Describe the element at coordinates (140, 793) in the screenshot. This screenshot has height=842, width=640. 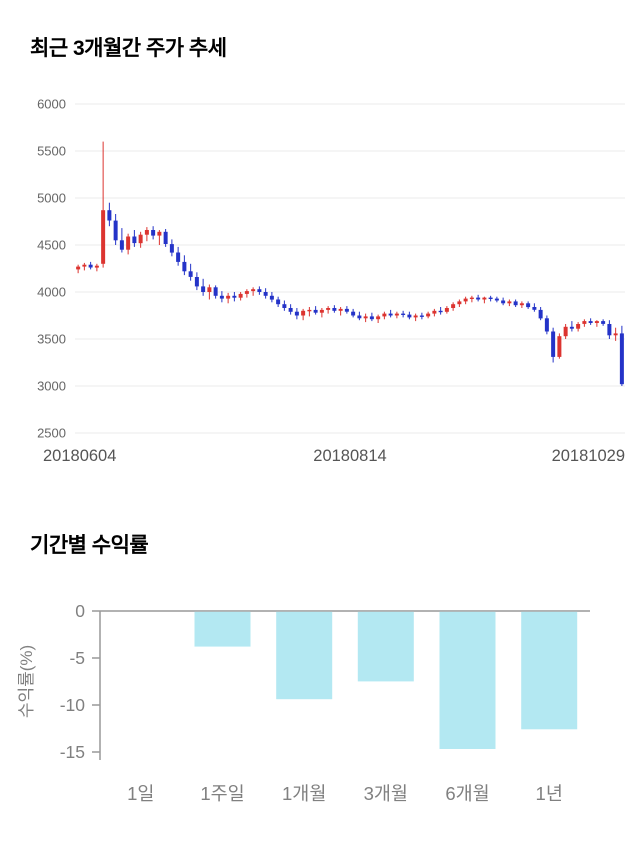
I see `returns-category-label: 1일` at that location.